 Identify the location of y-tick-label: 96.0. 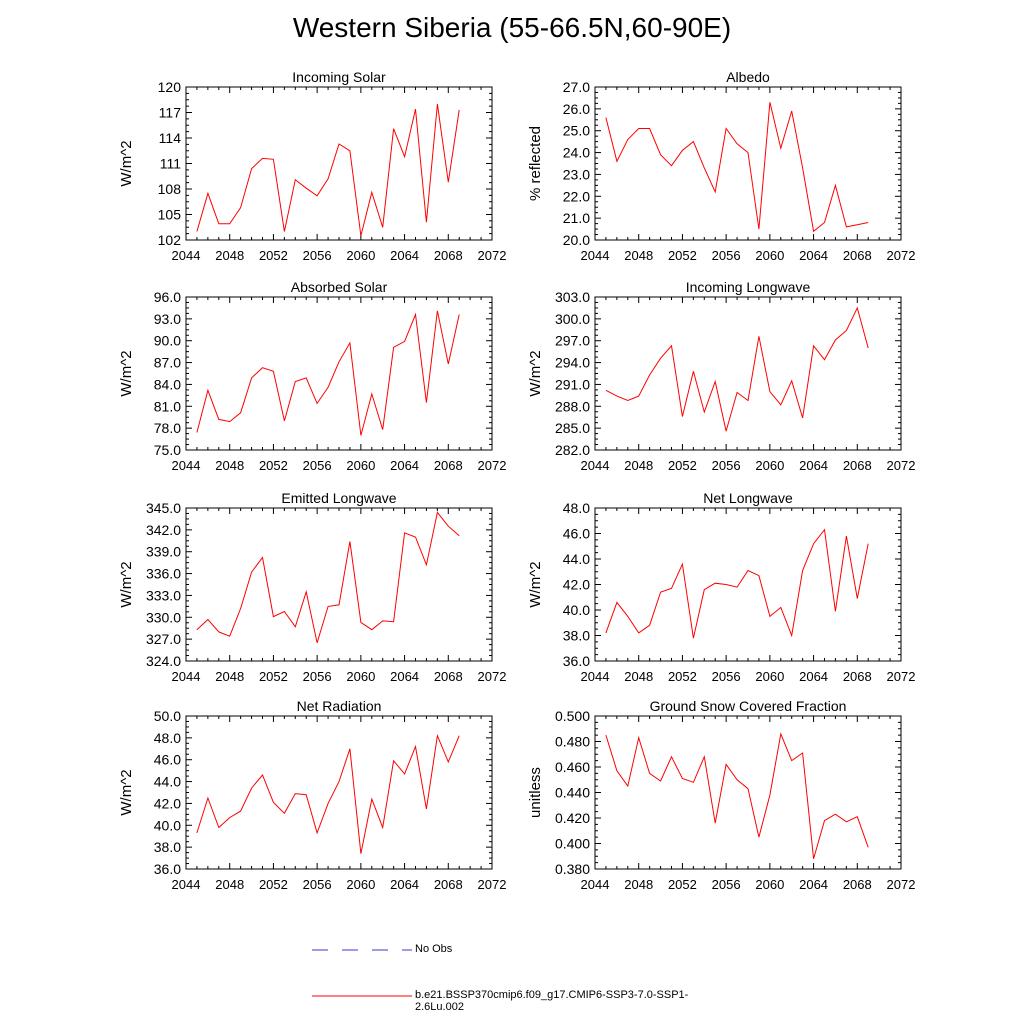
(167, 297).